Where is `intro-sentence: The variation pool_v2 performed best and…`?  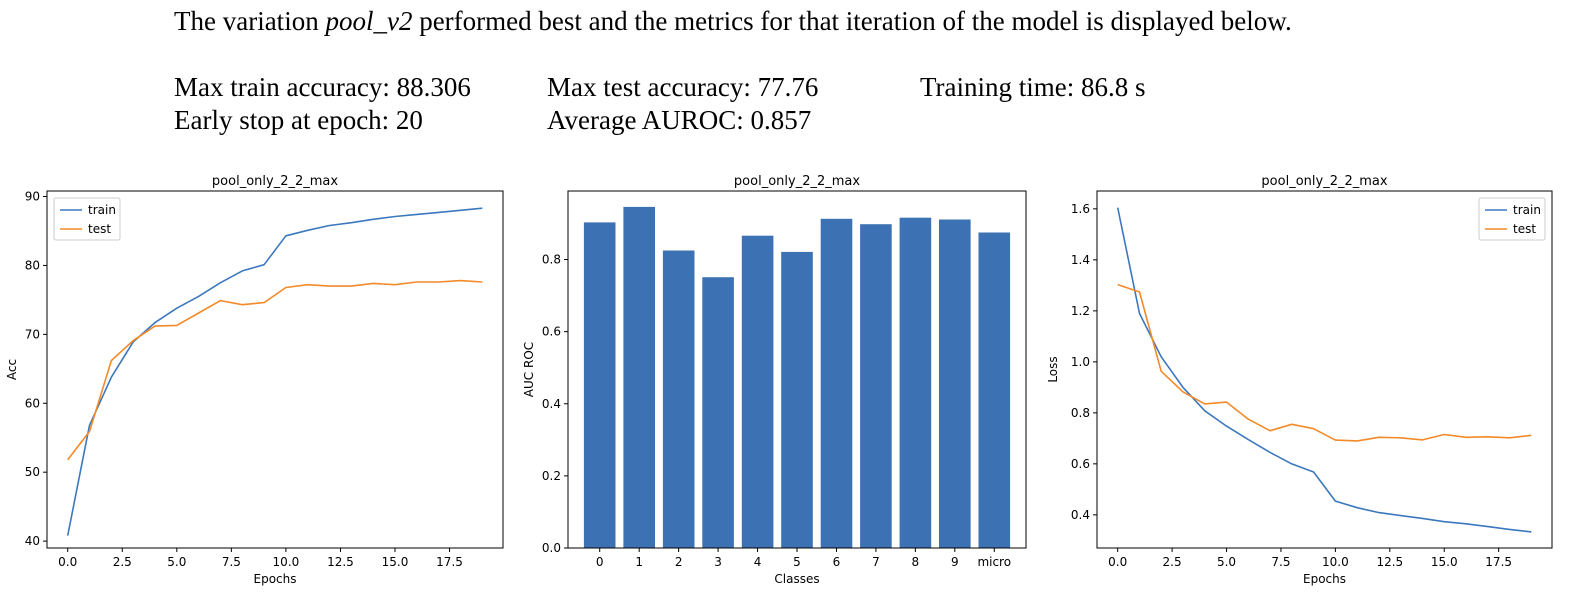
intro-sentence: The variation pool_v2 performed best and… is located at coordinates (733, 21).